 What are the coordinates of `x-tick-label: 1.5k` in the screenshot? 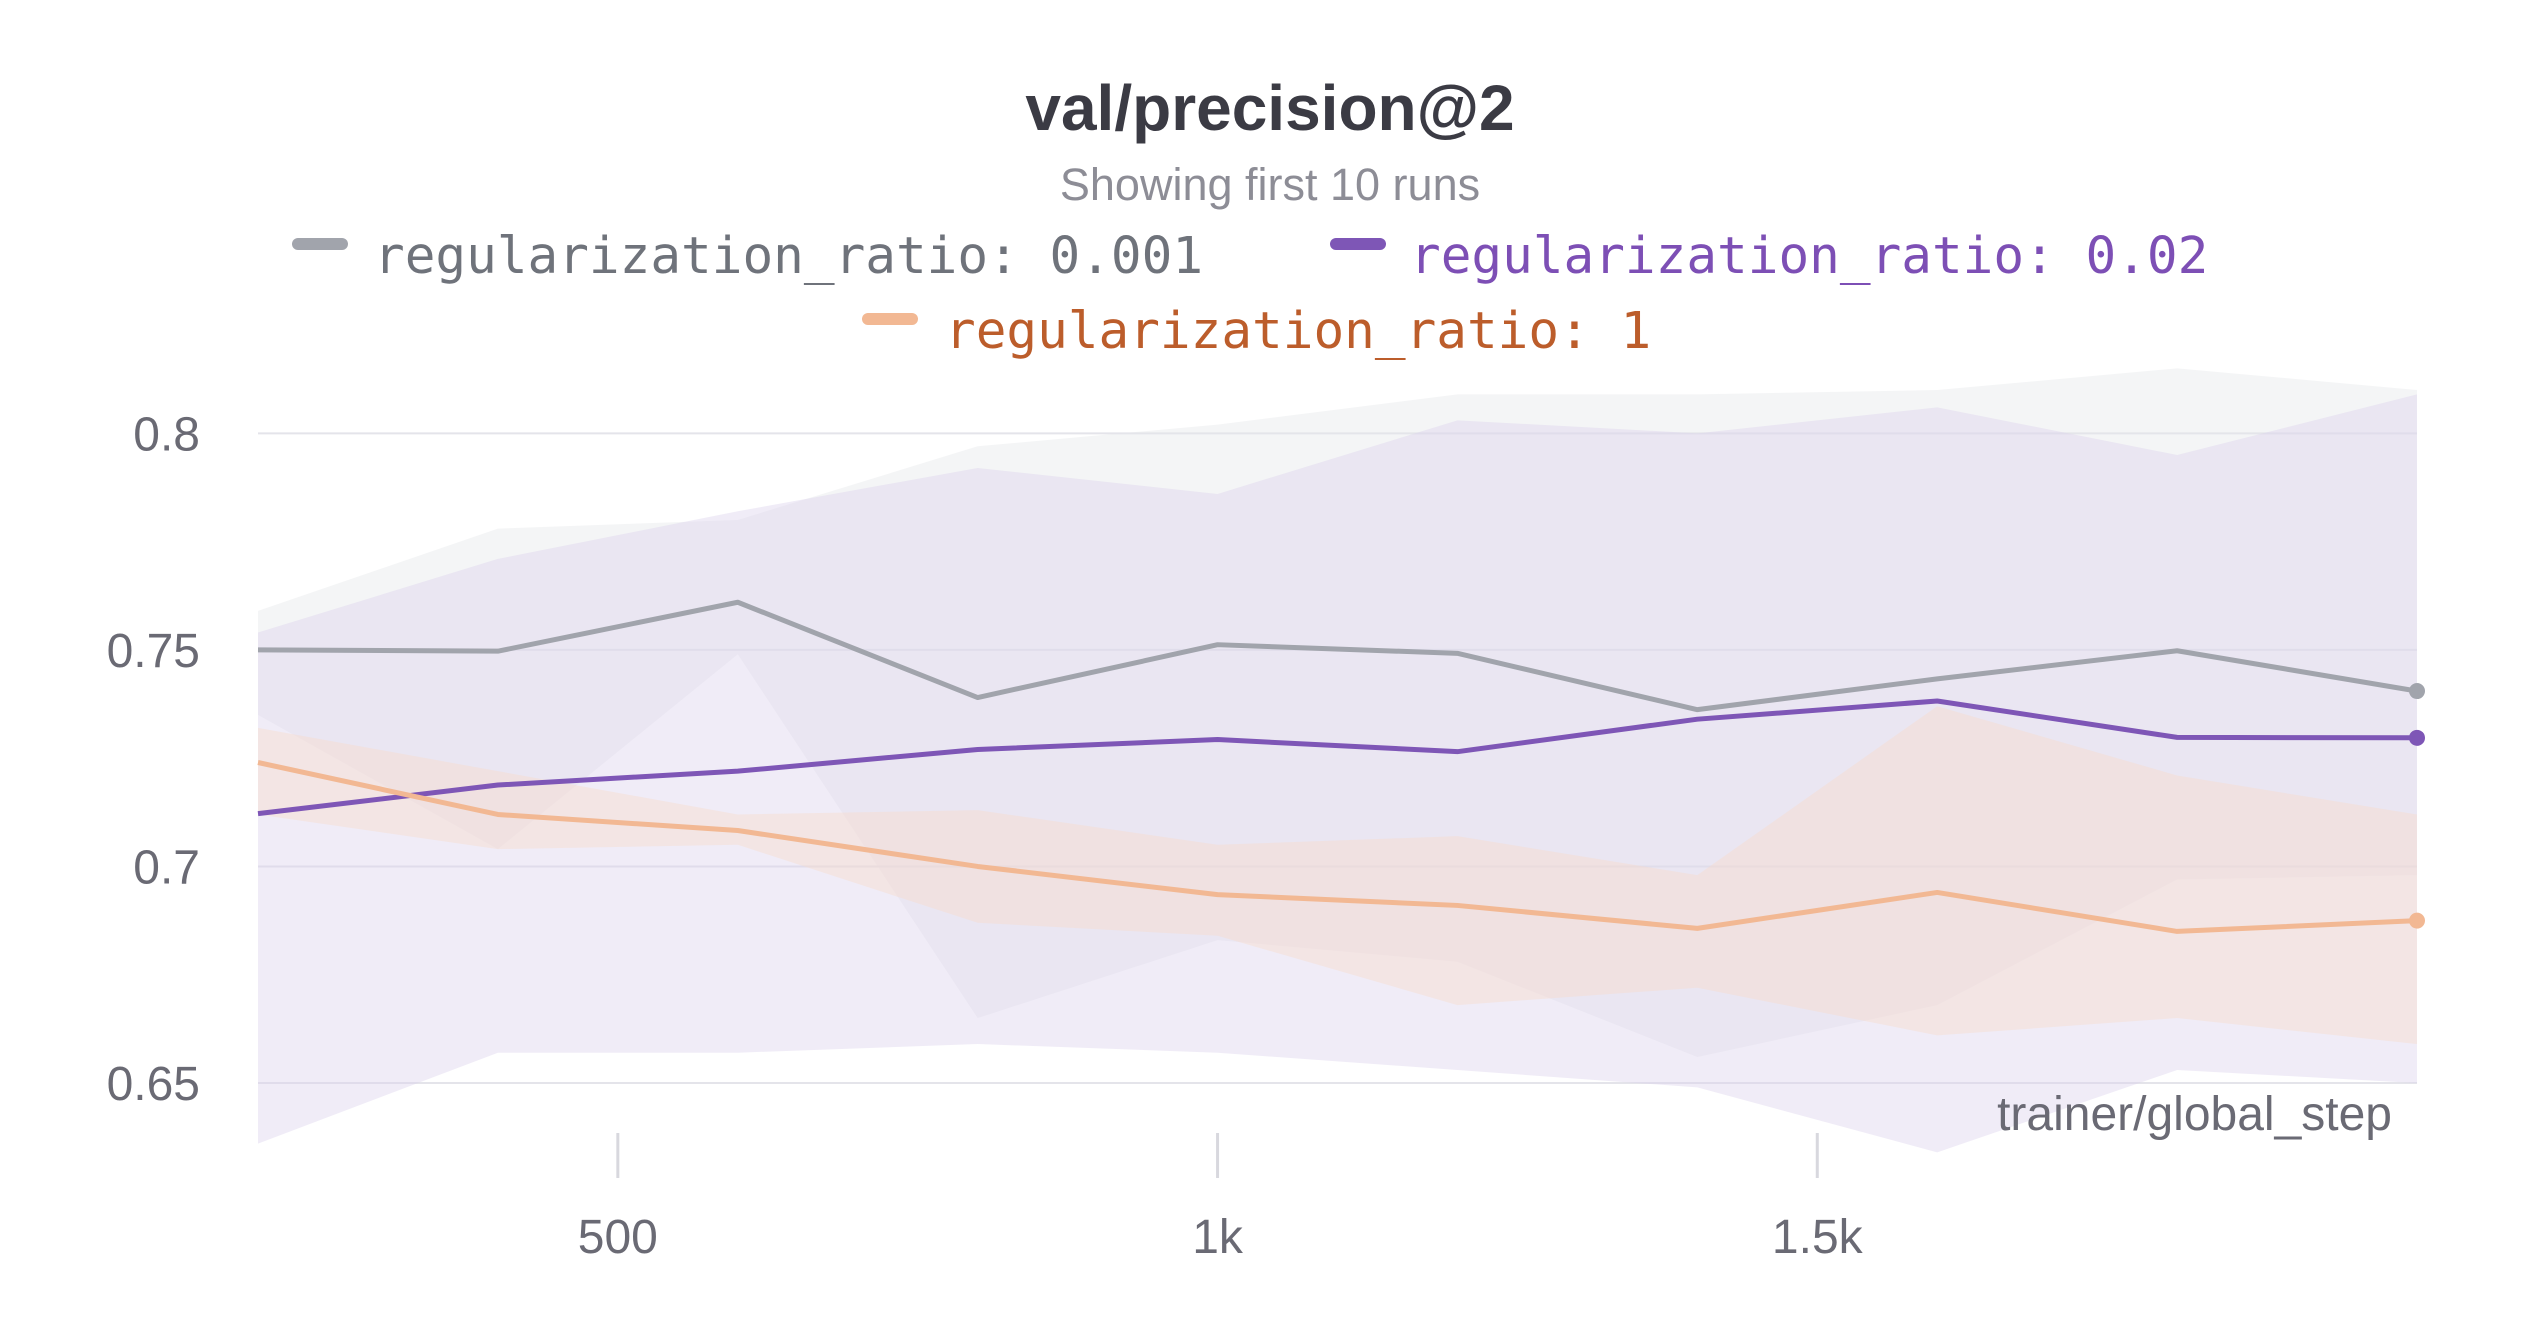 It's located at (1818, 1237).